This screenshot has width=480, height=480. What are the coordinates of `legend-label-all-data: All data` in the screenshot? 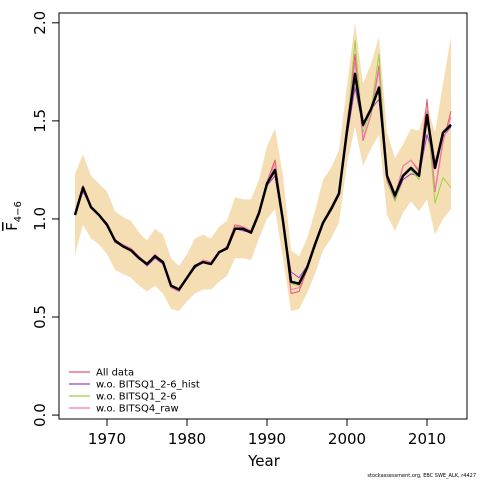 It's located at (115, 373).